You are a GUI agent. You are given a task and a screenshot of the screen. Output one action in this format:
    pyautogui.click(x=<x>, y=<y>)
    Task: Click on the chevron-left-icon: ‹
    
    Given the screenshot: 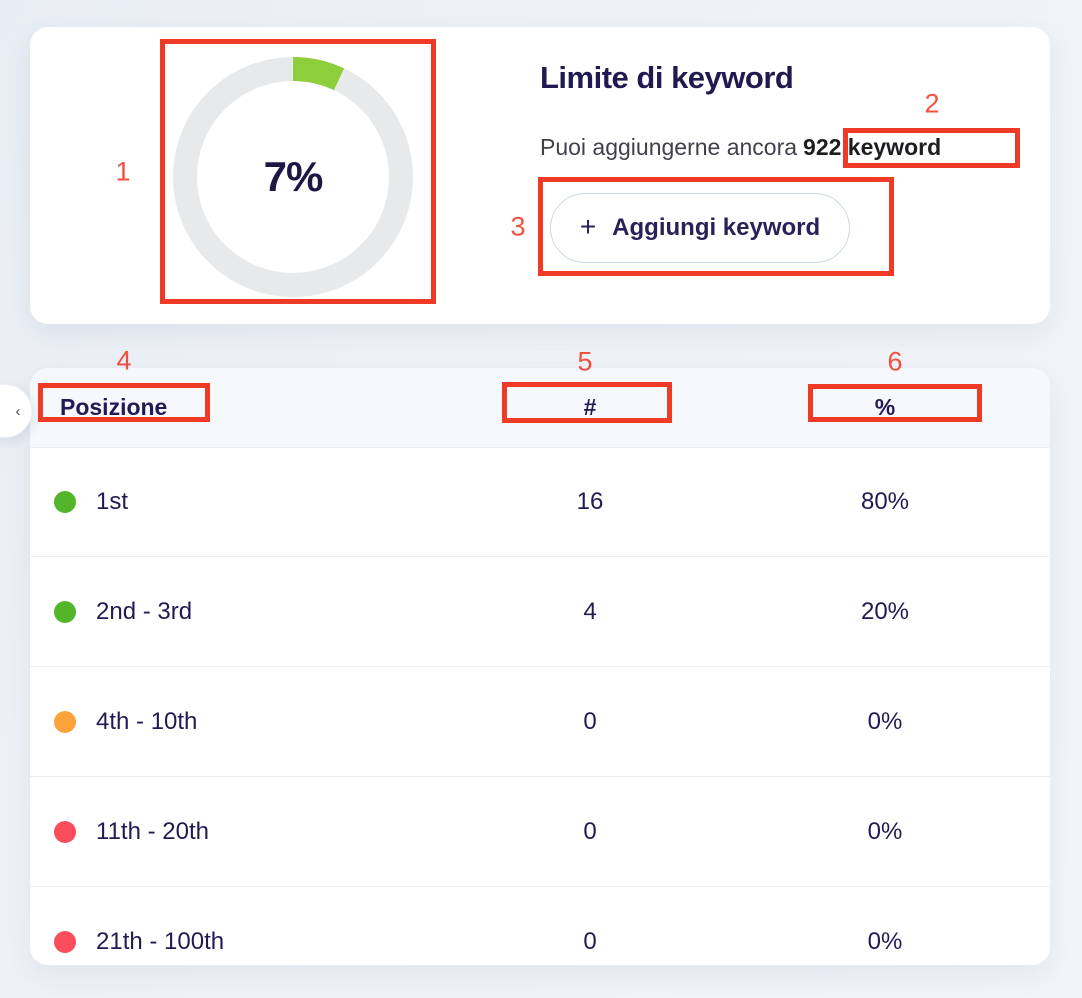 What is the action you would take?
    pyautogui.click(x=18, y=411)
    